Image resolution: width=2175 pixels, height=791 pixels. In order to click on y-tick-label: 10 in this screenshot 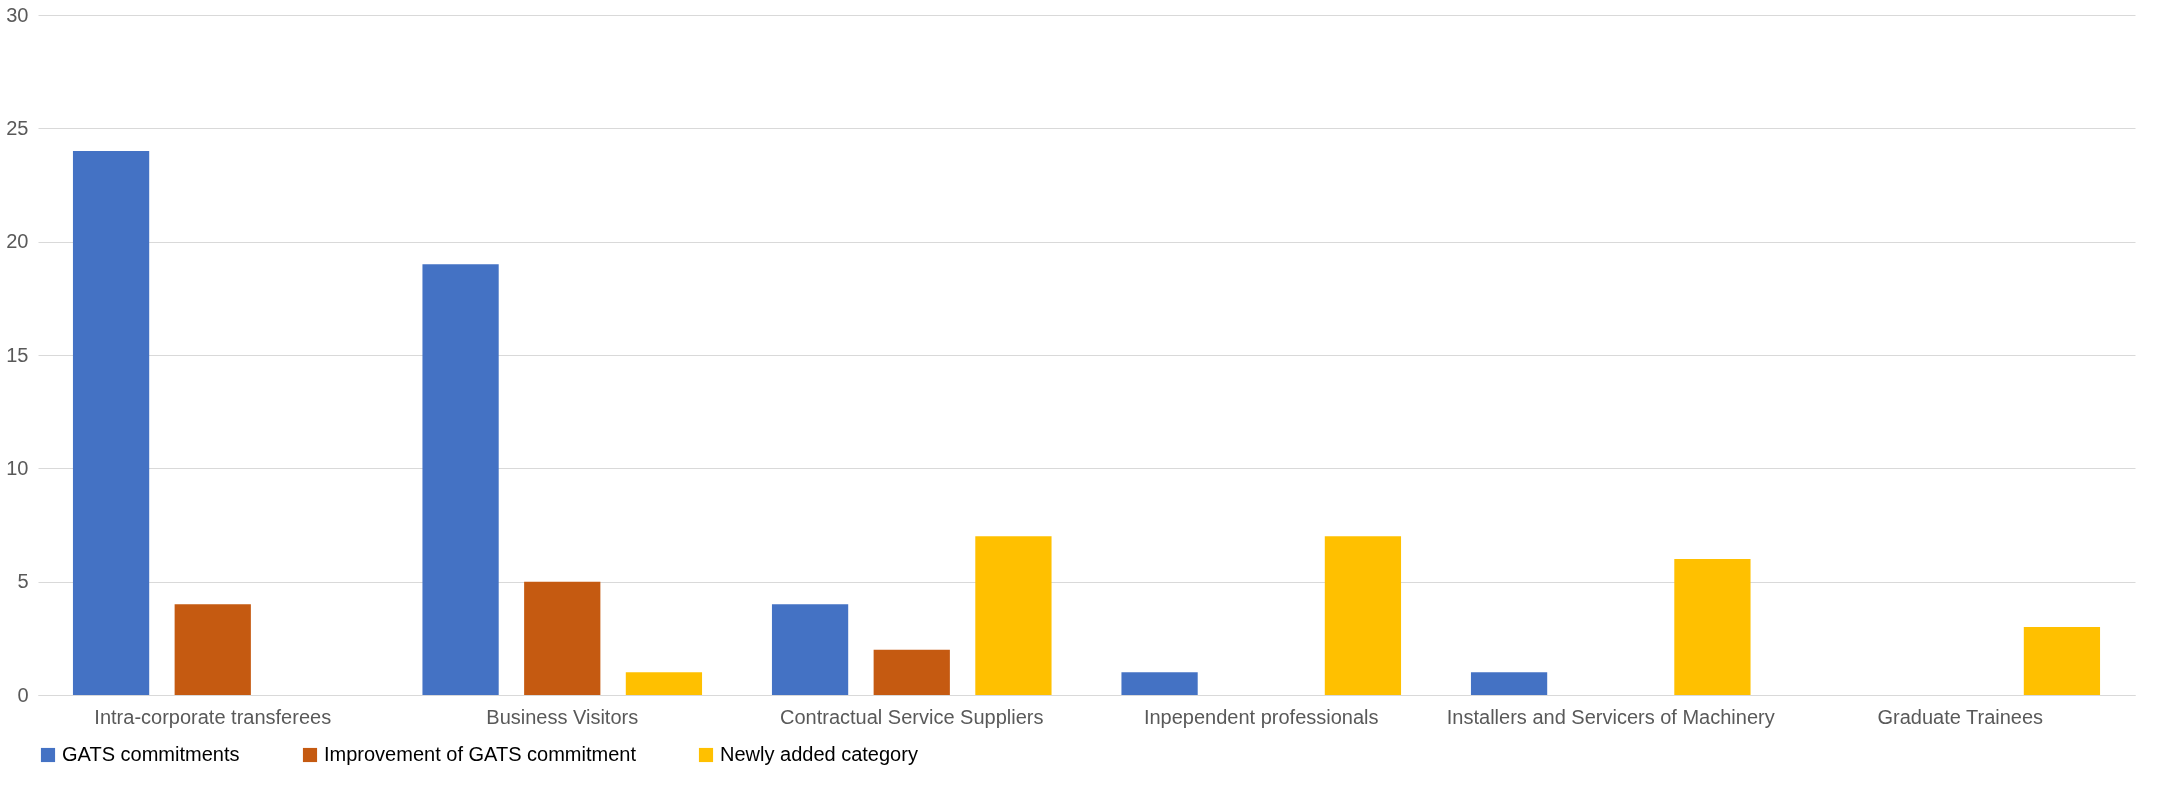, I will do `click(17, 467)`.